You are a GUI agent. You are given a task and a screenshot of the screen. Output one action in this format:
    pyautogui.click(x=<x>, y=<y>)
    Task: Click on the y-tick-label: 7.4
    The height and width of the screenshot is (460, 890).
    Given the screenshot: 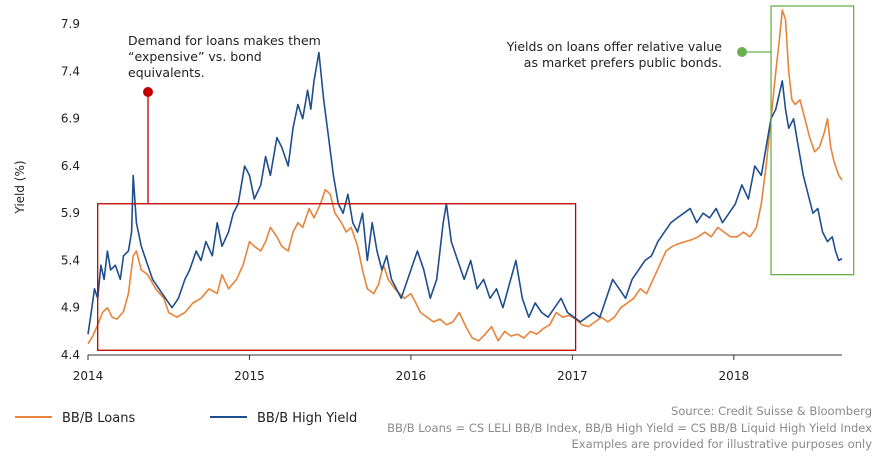 What is the action you would take?
    pyautogui.click(x=70, y=71)
    